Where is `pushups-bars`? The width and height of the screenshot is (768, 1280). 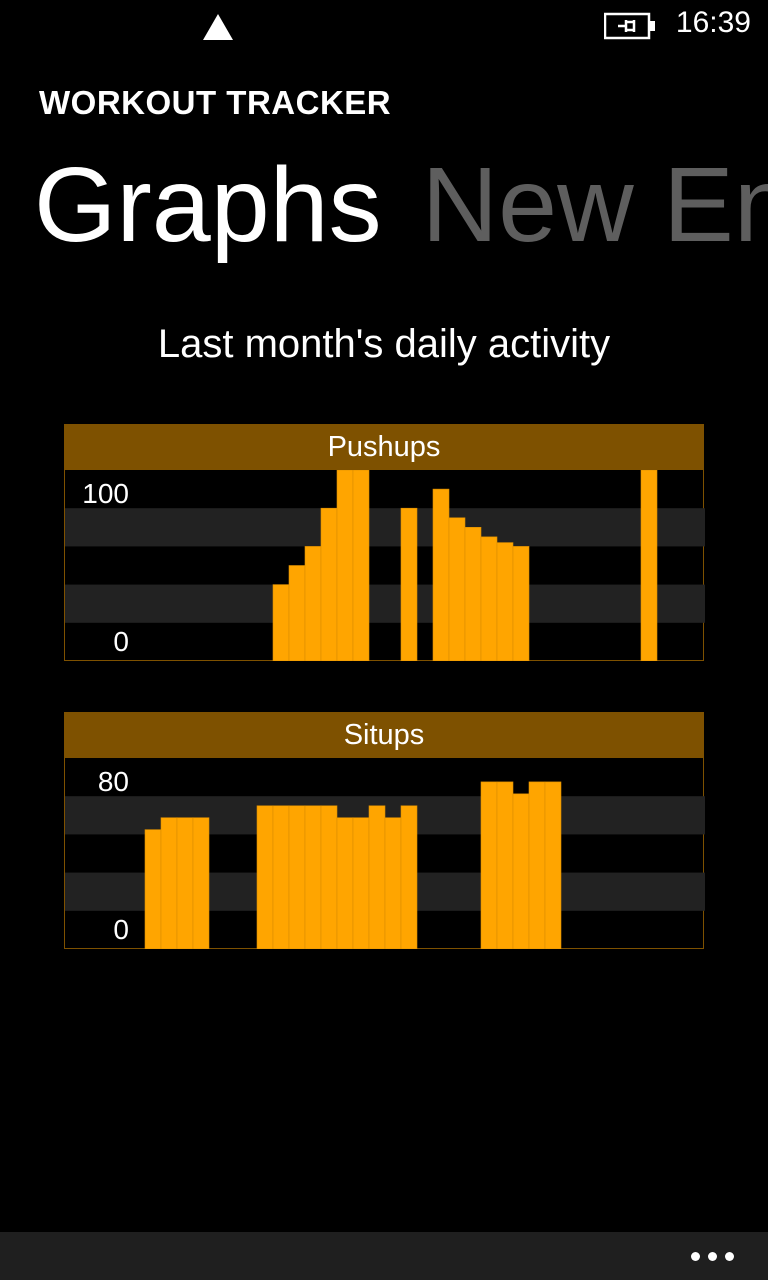 pushups-bars is located at coordinates (385, 565).